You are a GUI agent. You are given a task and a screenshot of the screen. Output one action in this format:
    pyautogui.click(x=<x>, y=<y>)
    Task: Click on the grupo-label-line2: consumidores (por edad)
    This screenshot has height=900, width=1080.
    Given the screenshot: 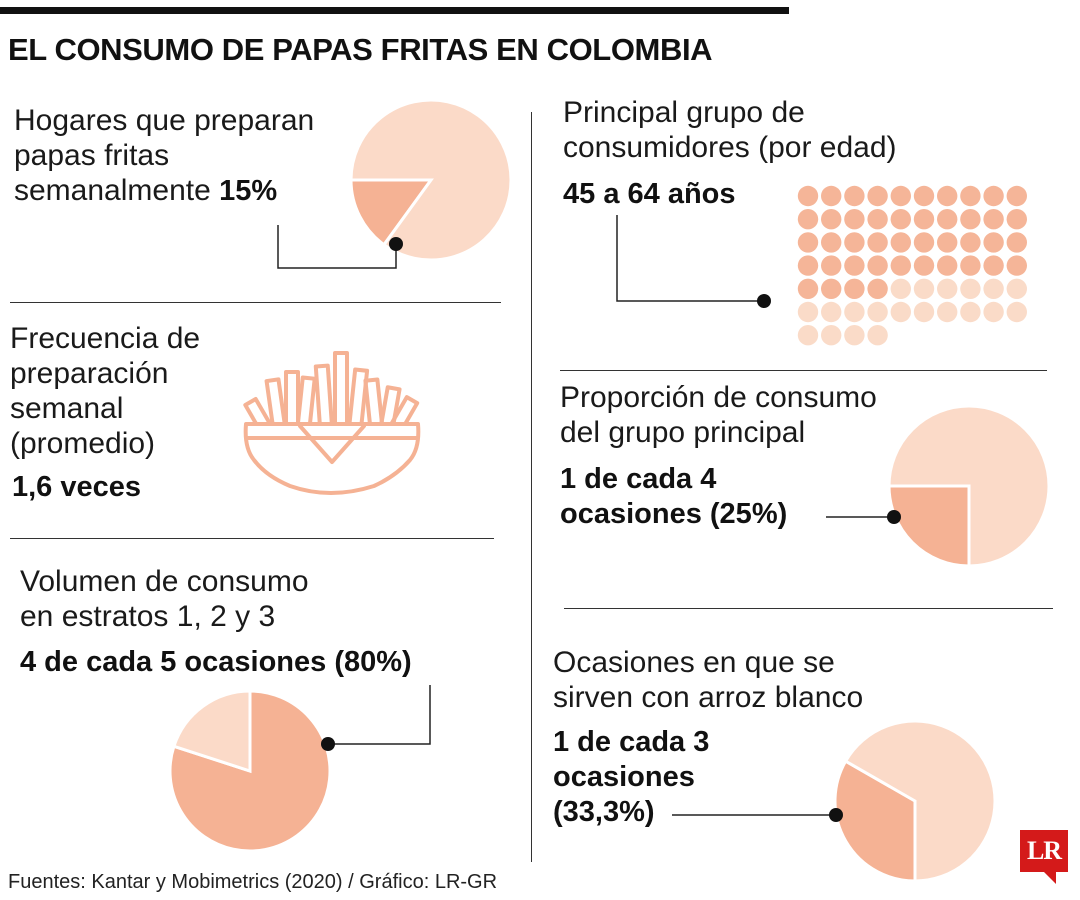 What is the action you would take?
    pyautogui.click(x=730, y=147)
    